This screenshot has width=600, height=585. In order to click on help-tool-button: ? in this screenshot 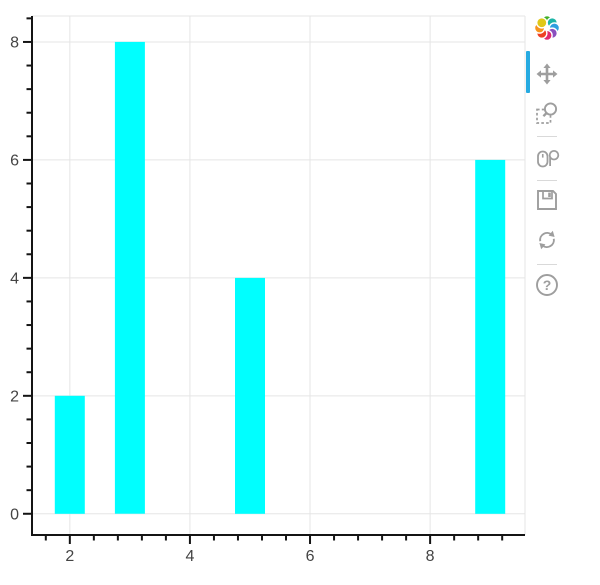, I will do `click(547, 285)`.